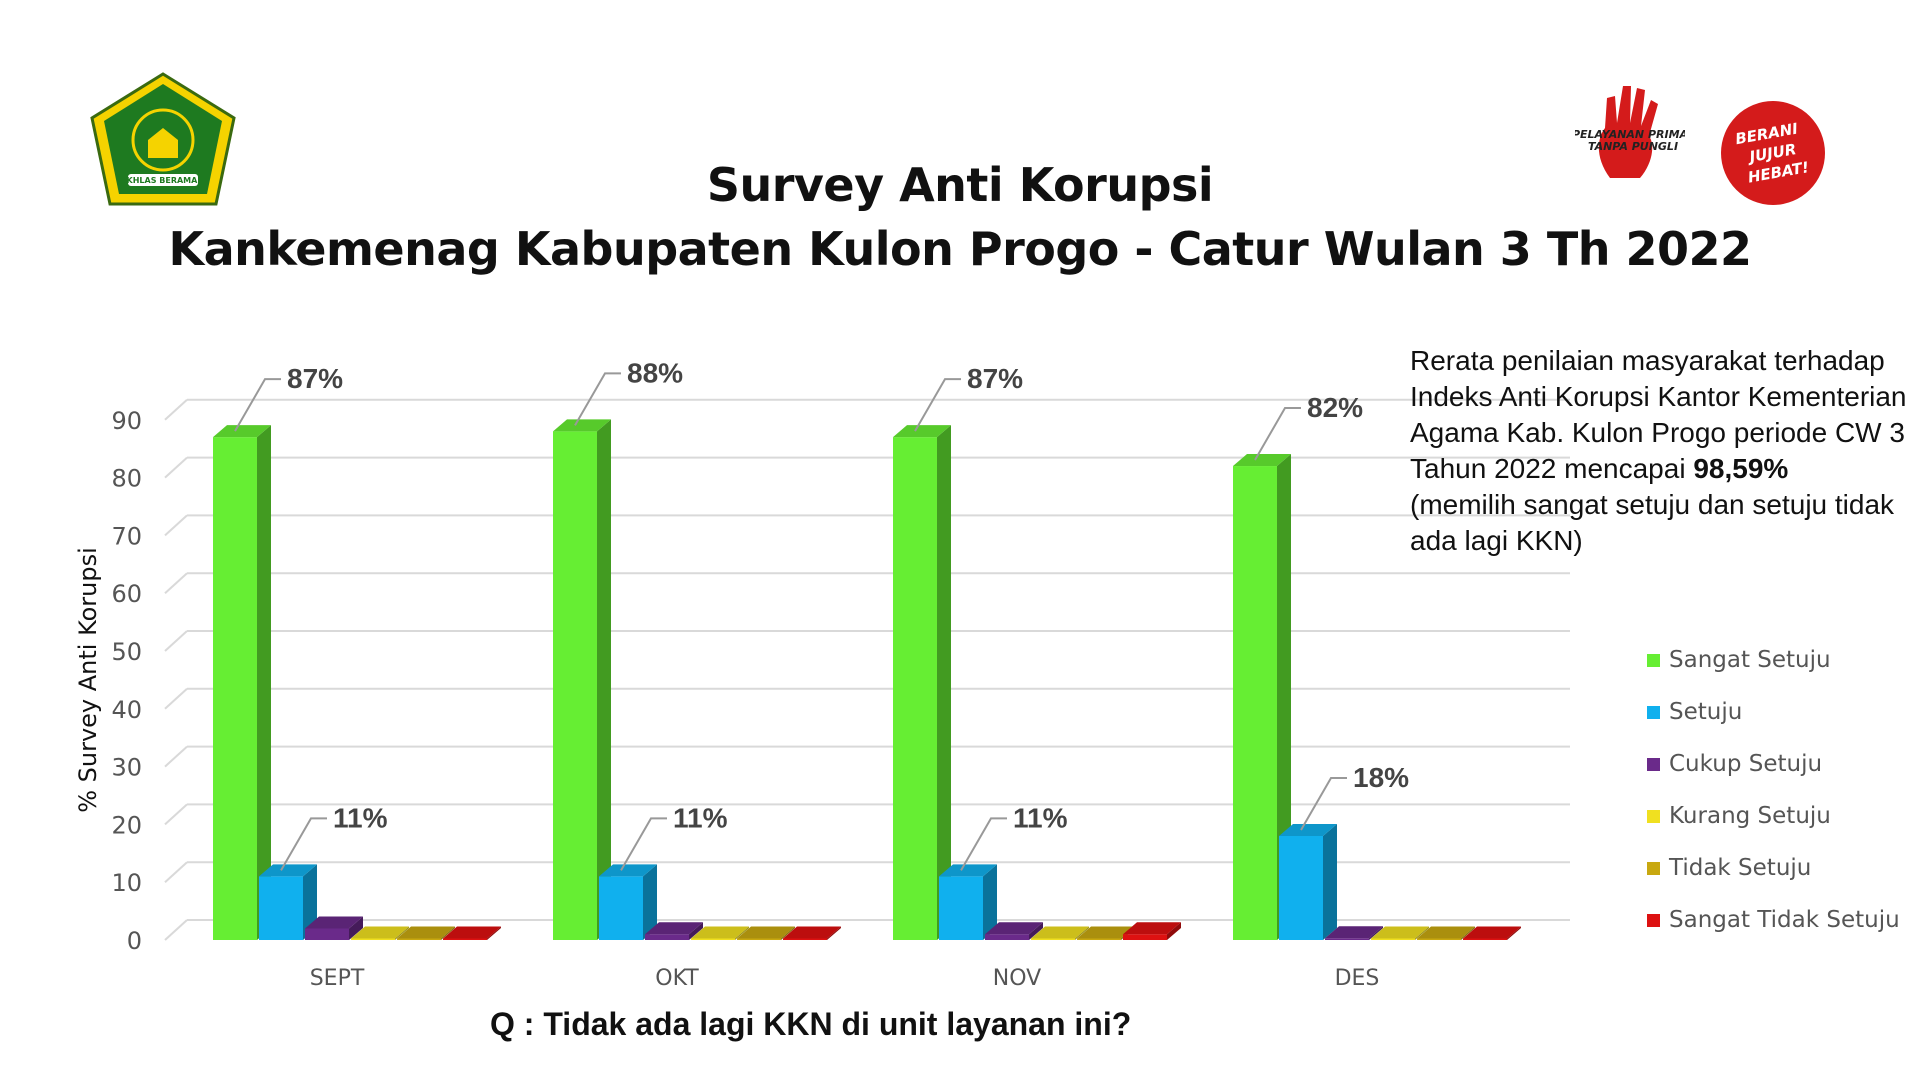 The width and height of the screenshot is (1920, 1080). What do you see at coordinates (960, 185) in the screenshot?
I see `chart-title-line1: Survey Anti Korupsi` at bounding box center [960, 185].